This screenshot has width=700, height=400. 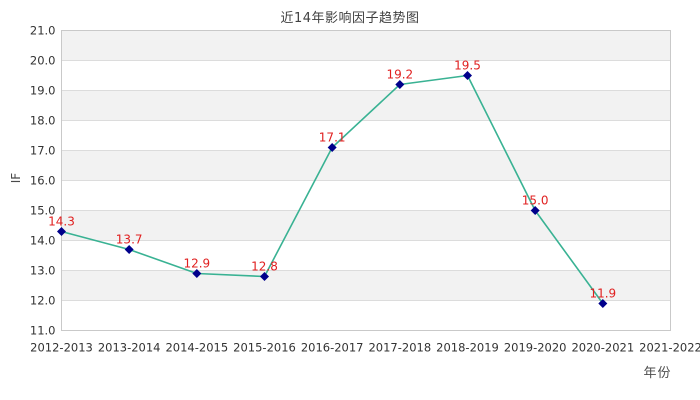 What do you see at coordinates (399, 348) in the screenshot?
I see `x-tick-label: 2017-2018` at bounding box center [399, 348].